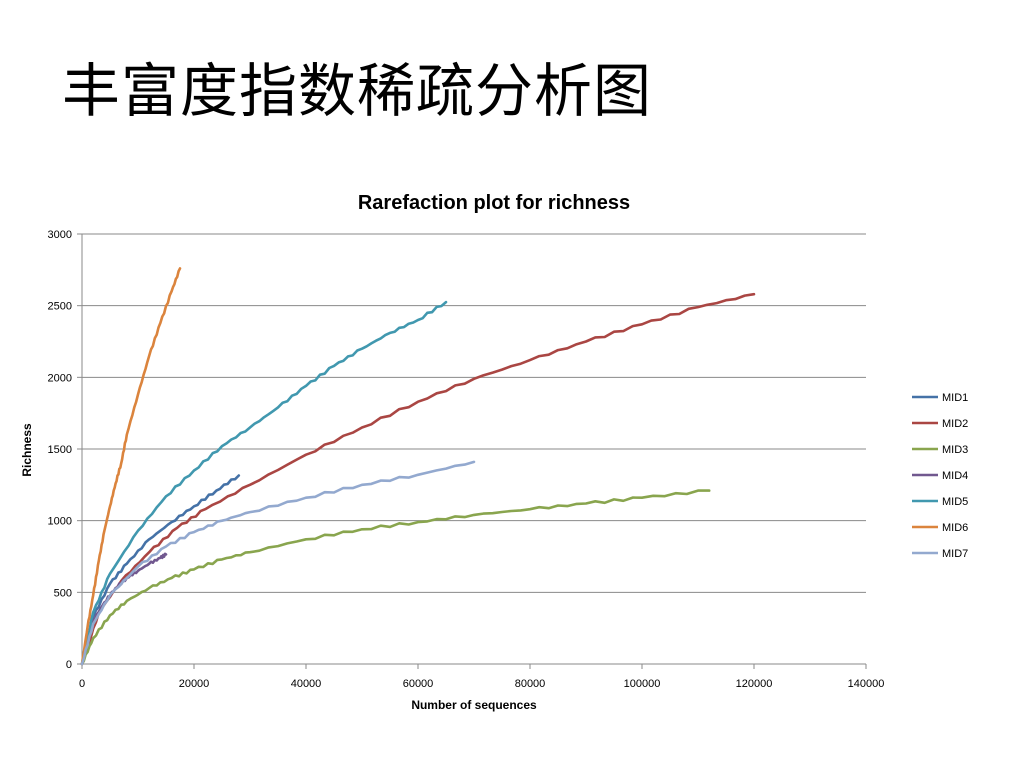 Image resolution: width=1024 pixels, height=768 pixels. Describe the element at coordinates (278, 563) in the screenshot. I see `series-line-mid7` at that location.